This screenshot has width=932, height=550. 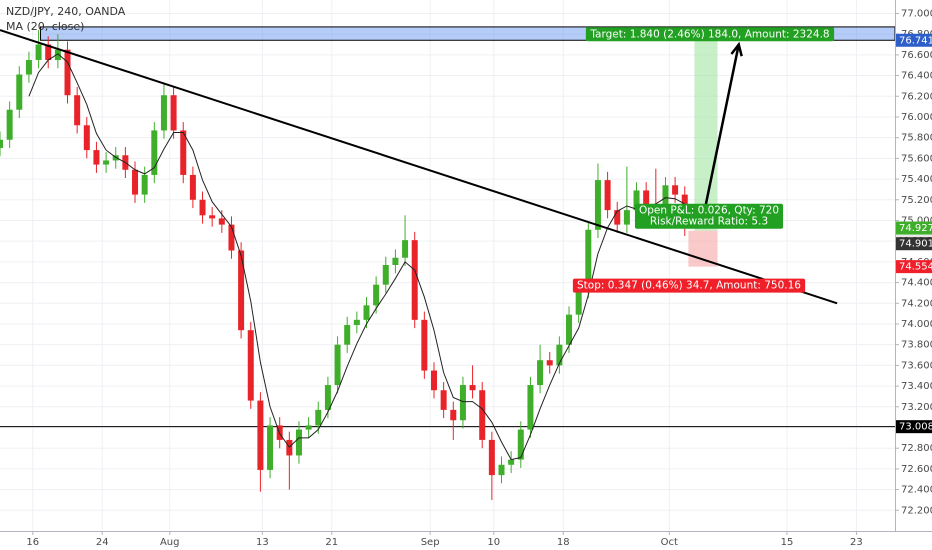 What do you see at coordinates (493, 542) in the screenshot?
I see `x-tick-label: 10` at bounding box center [493, 542].